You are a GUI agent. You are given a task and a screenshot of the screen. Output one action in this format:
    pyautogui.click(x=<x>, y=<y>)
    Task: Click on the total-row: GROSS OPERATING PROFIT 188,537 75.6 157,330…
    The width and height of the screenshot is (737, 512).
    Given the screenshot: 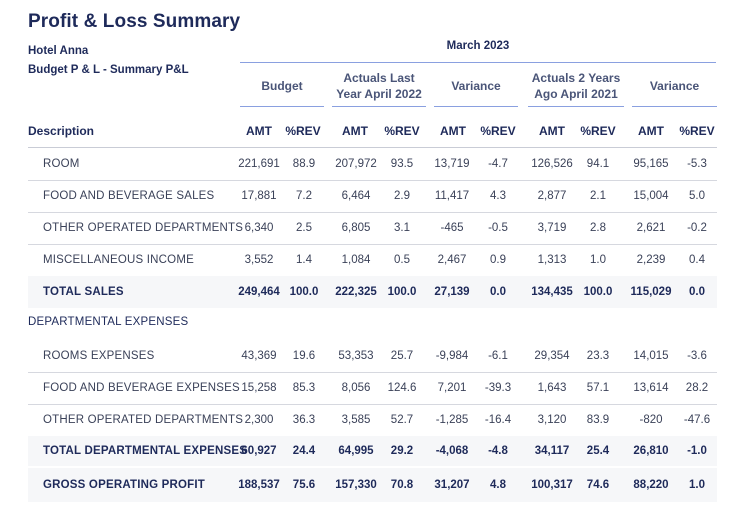 What is the action you would take?
    pyautogui.click(x=372, y=485)
    